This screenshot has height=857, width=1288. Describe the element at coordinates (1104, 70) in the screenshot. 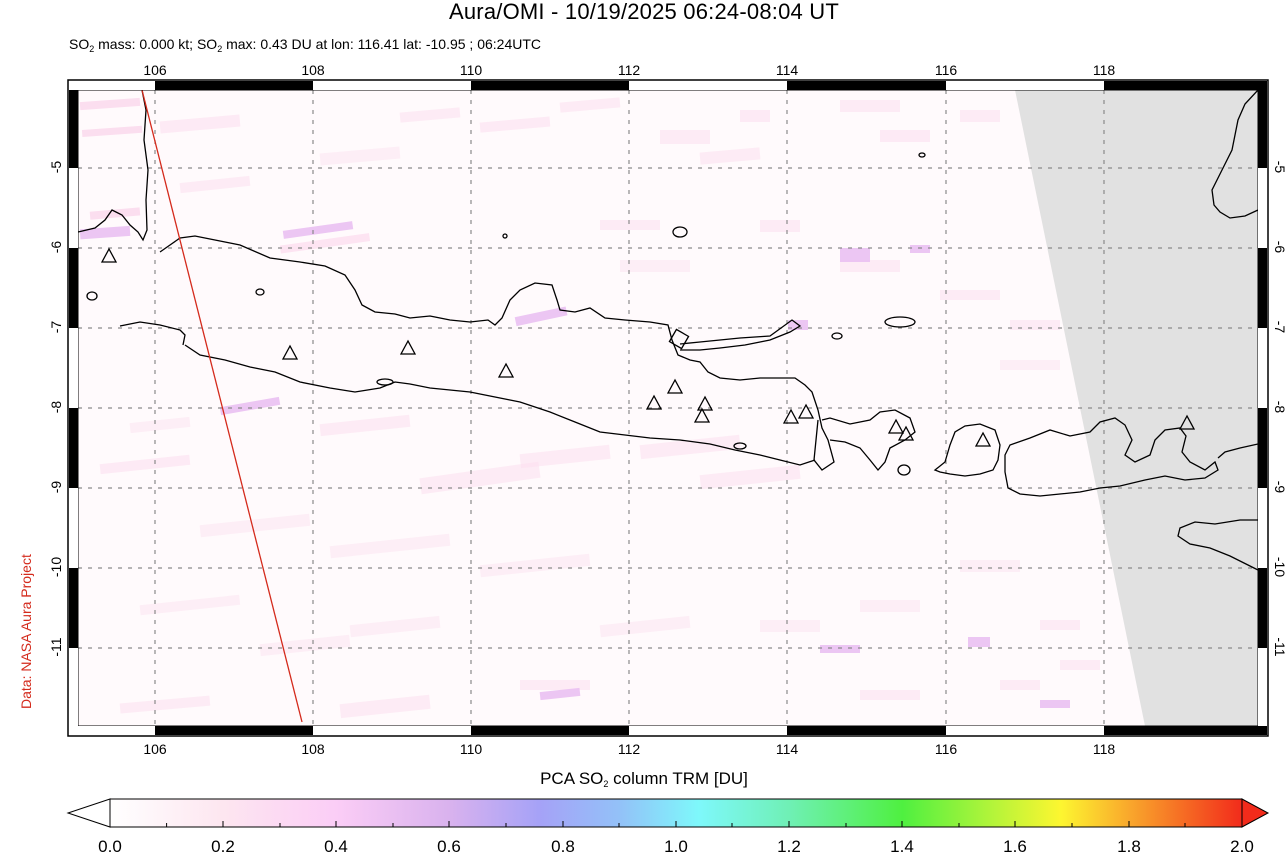

I see `lon-label-top: 118` at that location.